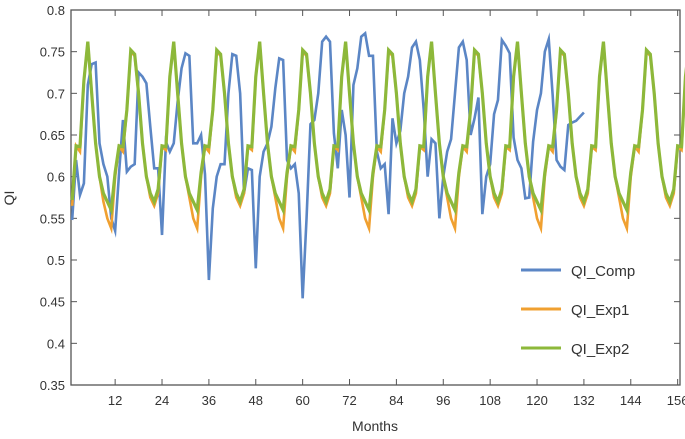 The image size is (685, 439). I want to click on x-tick-label: 96, so click(443, 400).